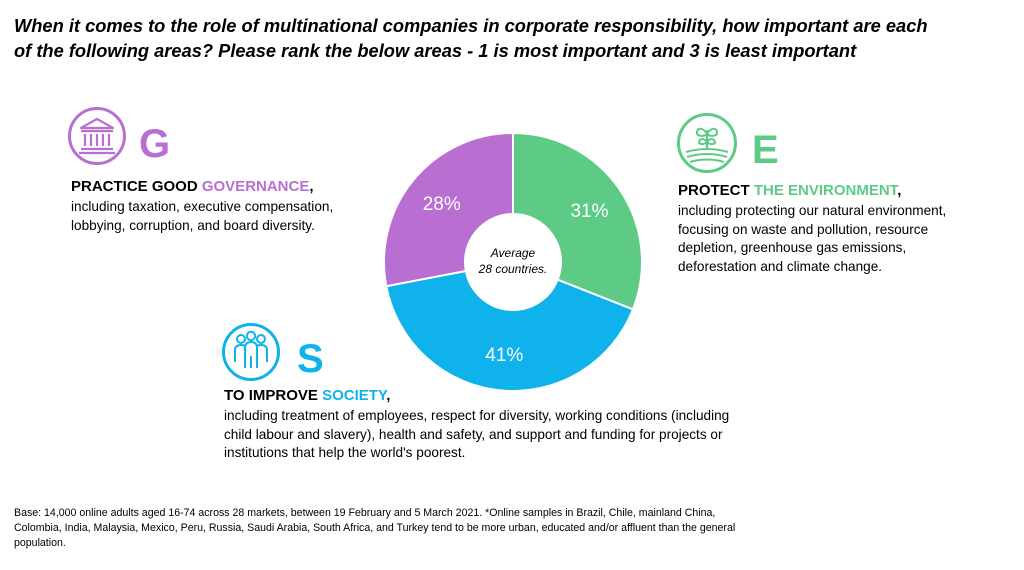 The height and width of the screenshot is (570, 1024). What do you see at coordinates (716, 190) in the screenshot?
I see `environment-heading-prefix: PROTECT` at bounding box center [716, 190].